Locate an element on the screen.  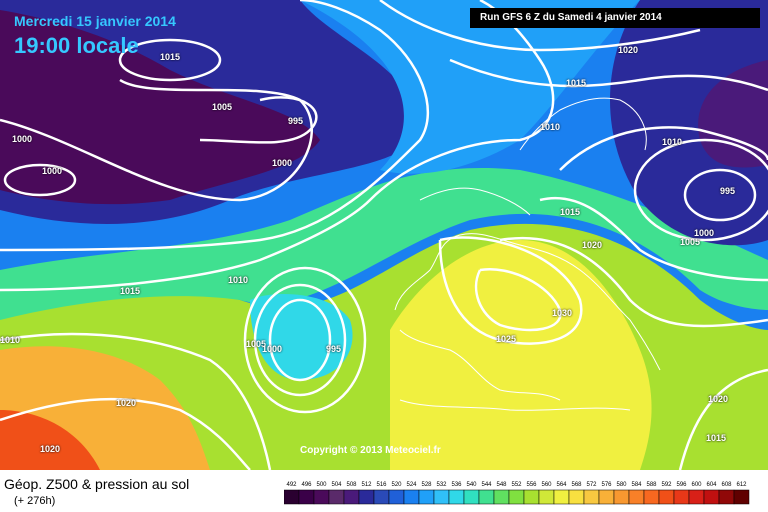
legend-value-536: 536 is located at coordinates (456, 485).